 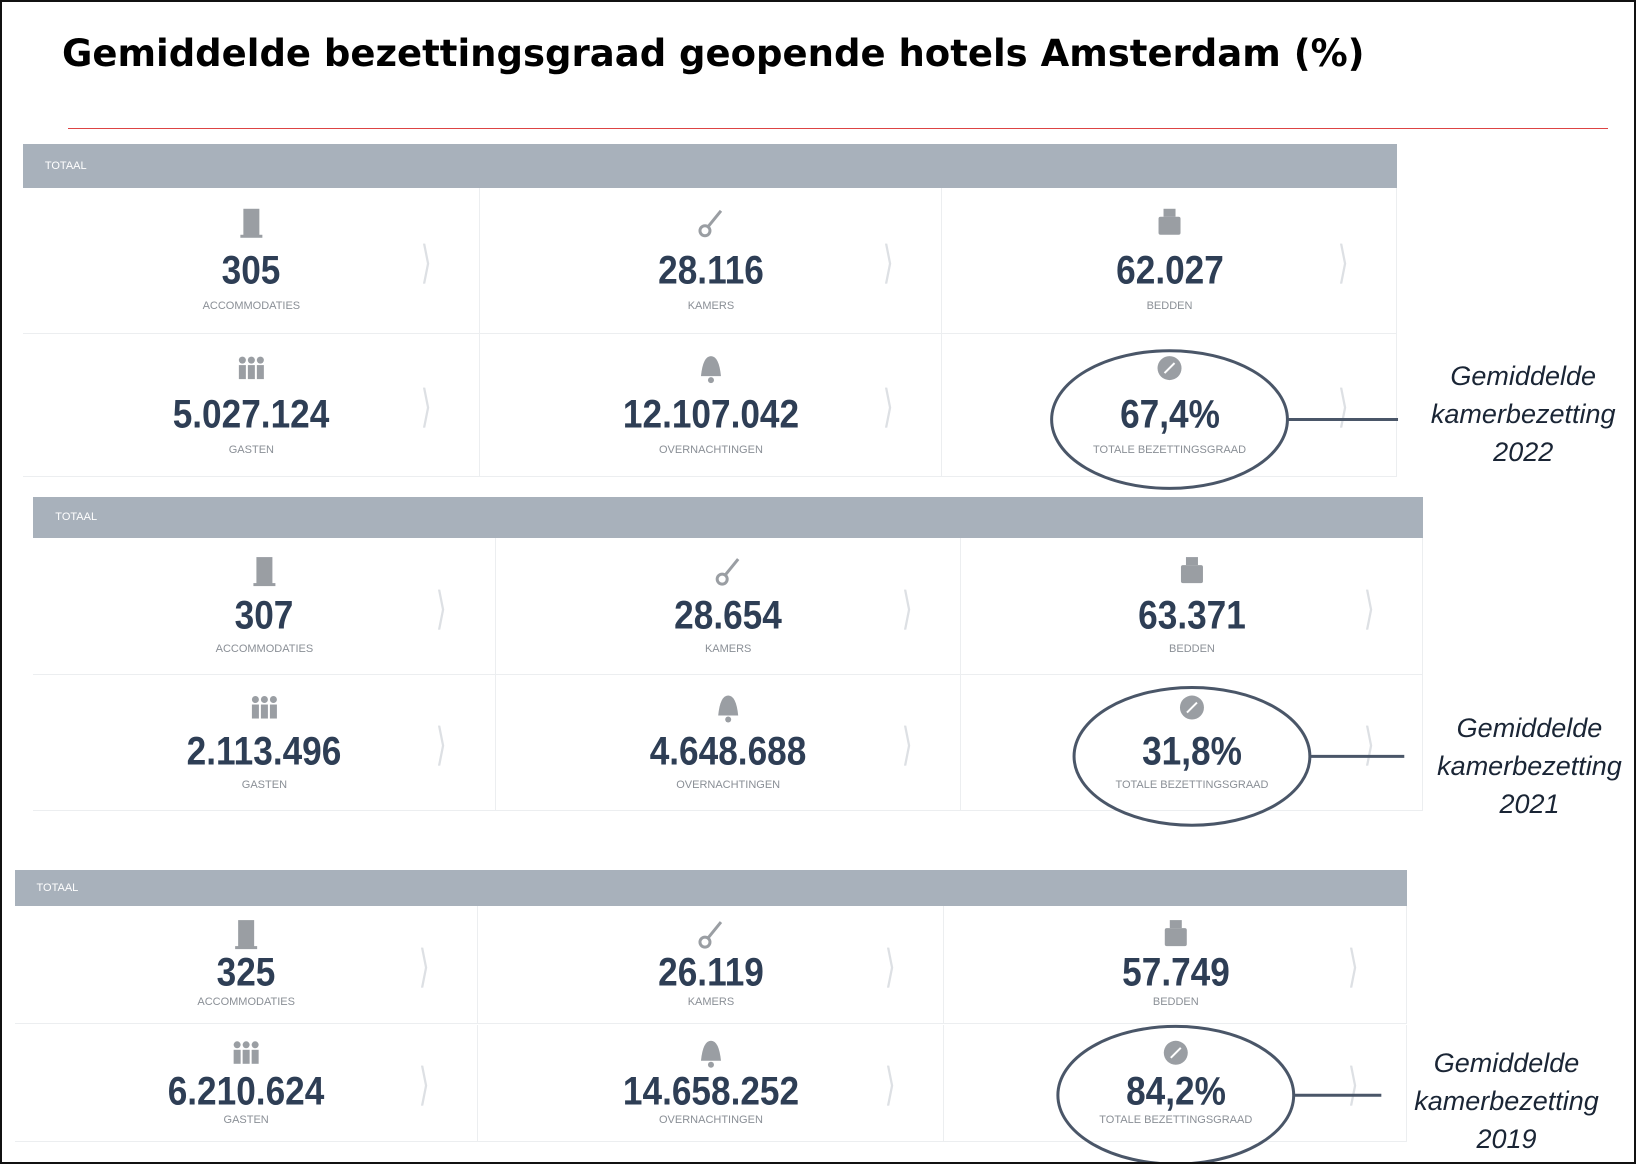 What do you see at coordinates (251, 270) in the screenshot?
I see `stat-value: 305` at bounding box center [251, 270].